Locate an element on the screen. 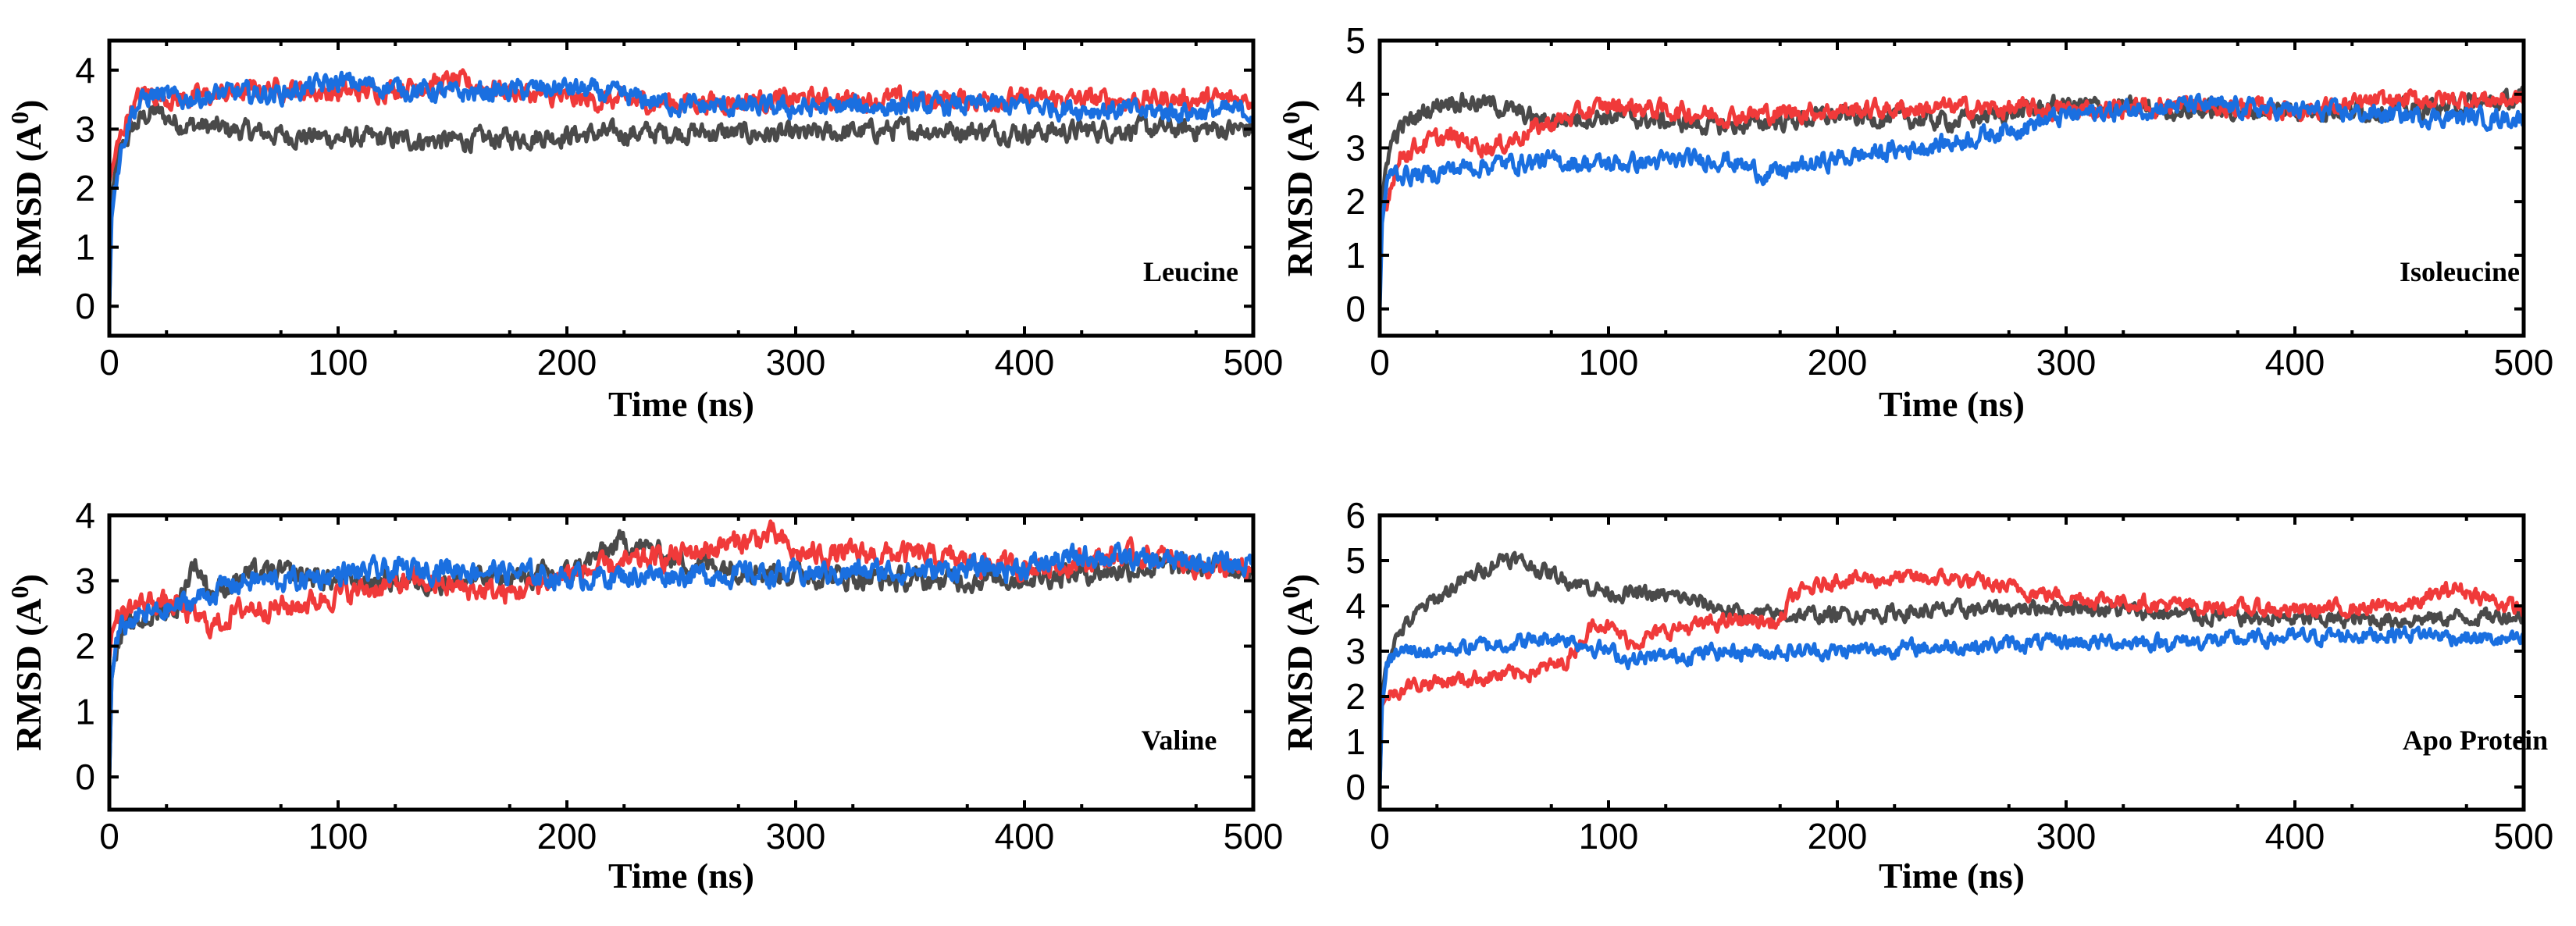 The image size is (2576, 926). panel-title: Leucine is located at coordinates (1190, 271).